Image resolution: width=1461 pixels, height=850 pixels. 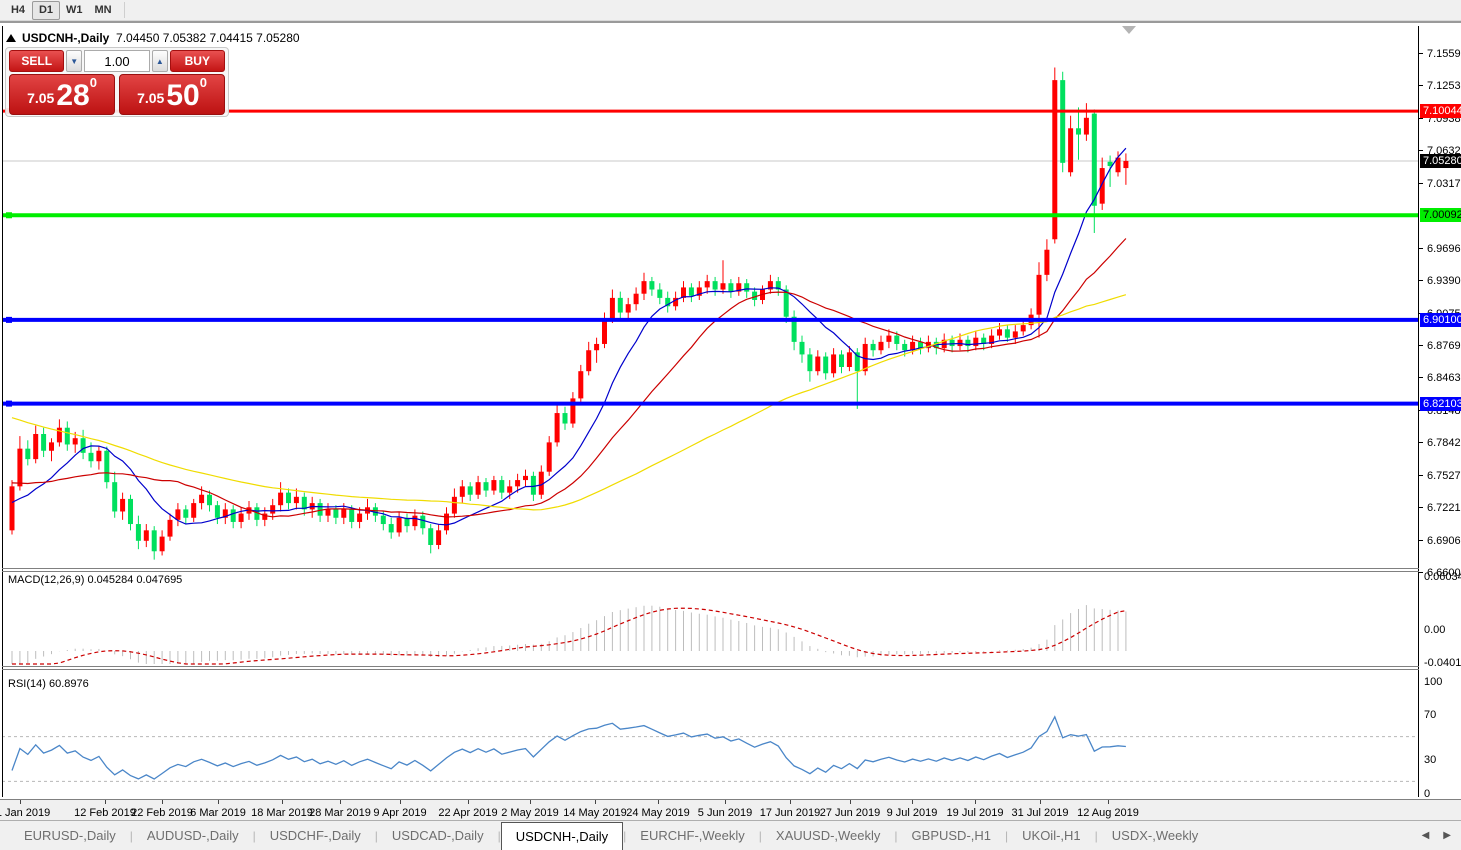 I want to click on buy-price-big: 50, so click(x=183, y=95).